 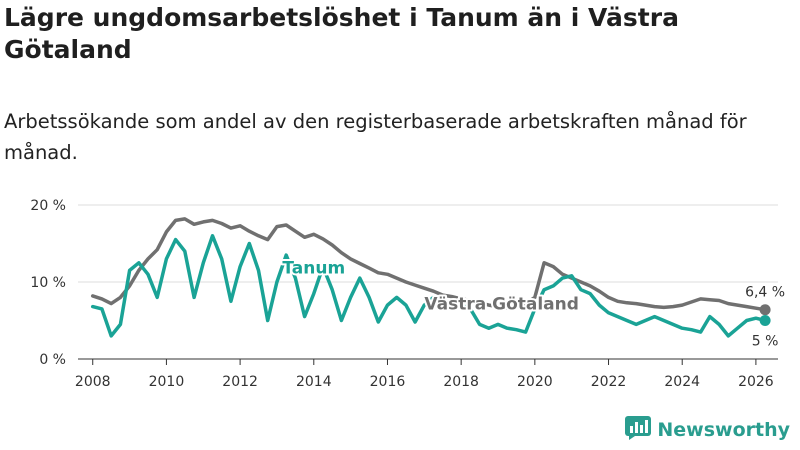 I want to click on x-tick-label: 2022, so click(x=609, y=382).